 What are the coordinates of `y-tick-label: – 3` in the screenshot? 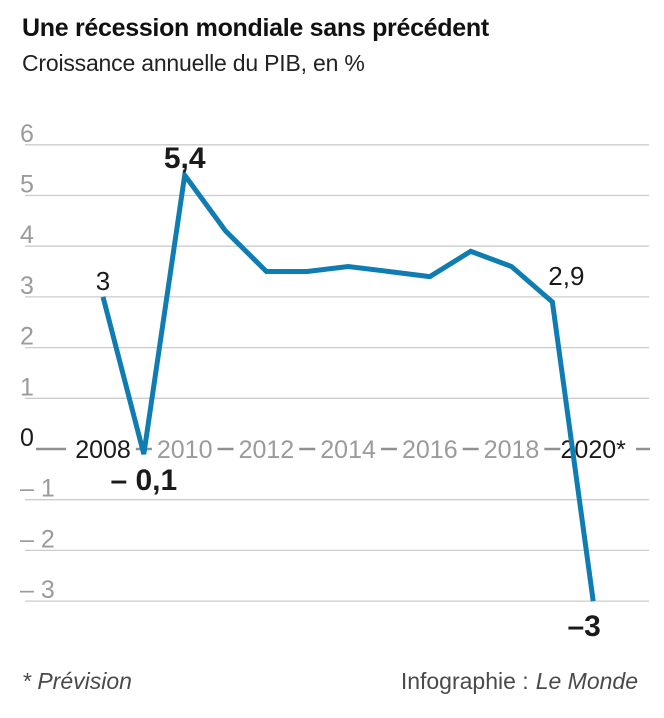 It's located at (37, 590).